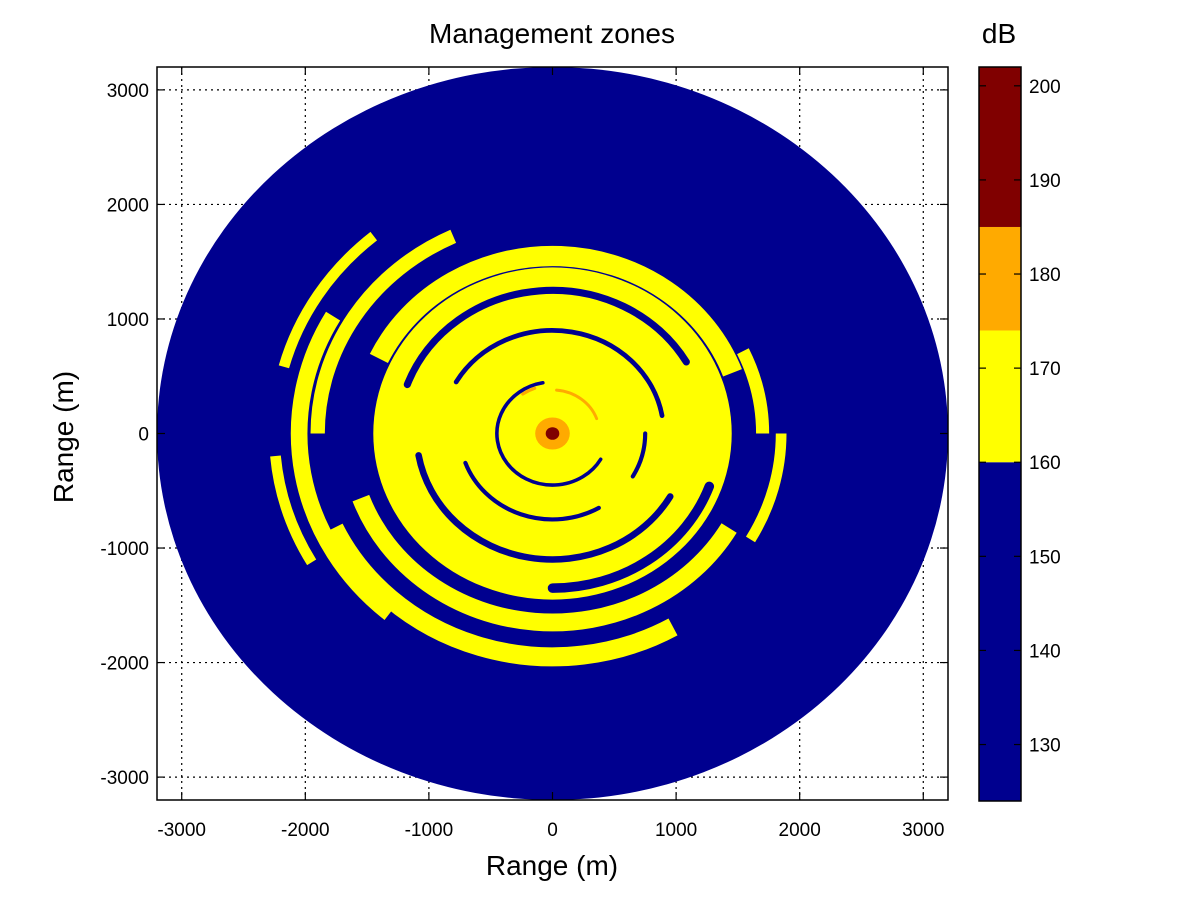 The width and height of the screenshot is (1200, 900). What do you see at coordinates (1045, 181) in the screenshot?
I see `colorbar-tick-label-6: 190` at bounding box center [1045, 181].